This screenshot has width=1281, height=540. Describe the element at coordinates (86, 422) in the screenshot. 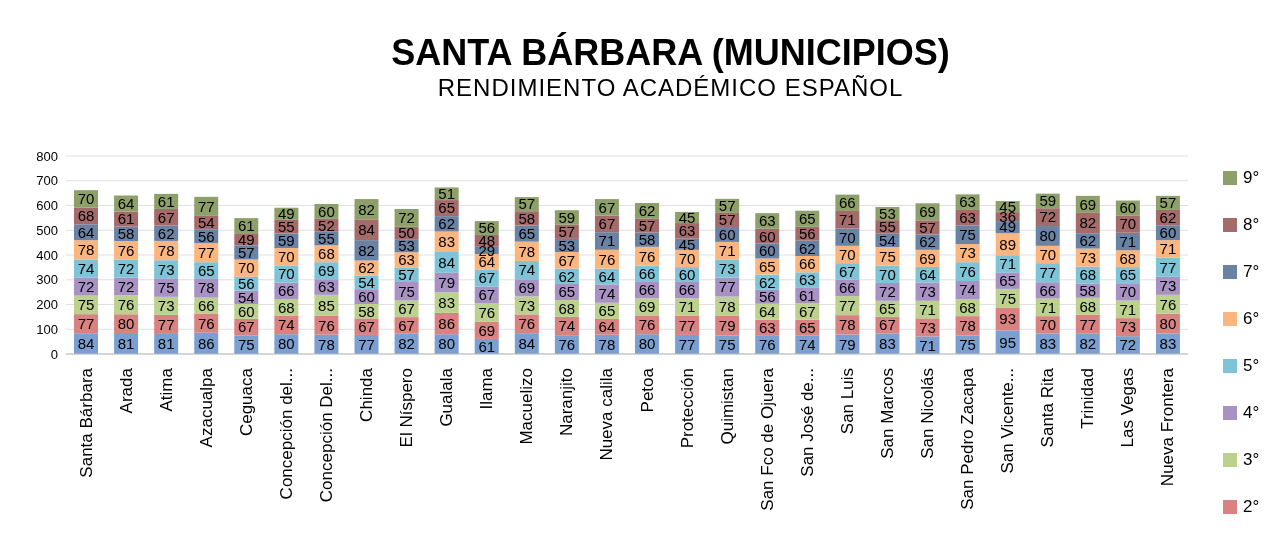

I see `x-tick-label: Santa Bárbara` at that location.